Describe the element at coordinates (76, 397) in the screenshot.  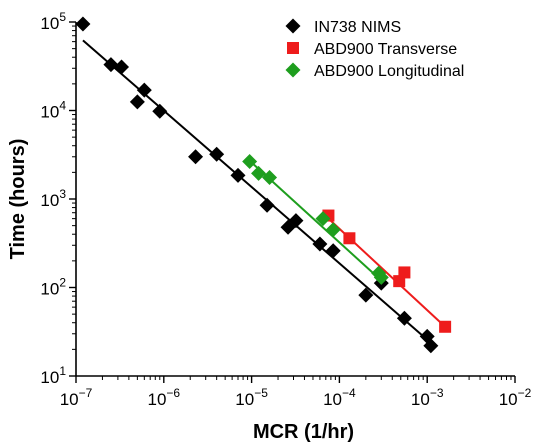
I see `x-tick-label: 10⁻⁷` at that location.